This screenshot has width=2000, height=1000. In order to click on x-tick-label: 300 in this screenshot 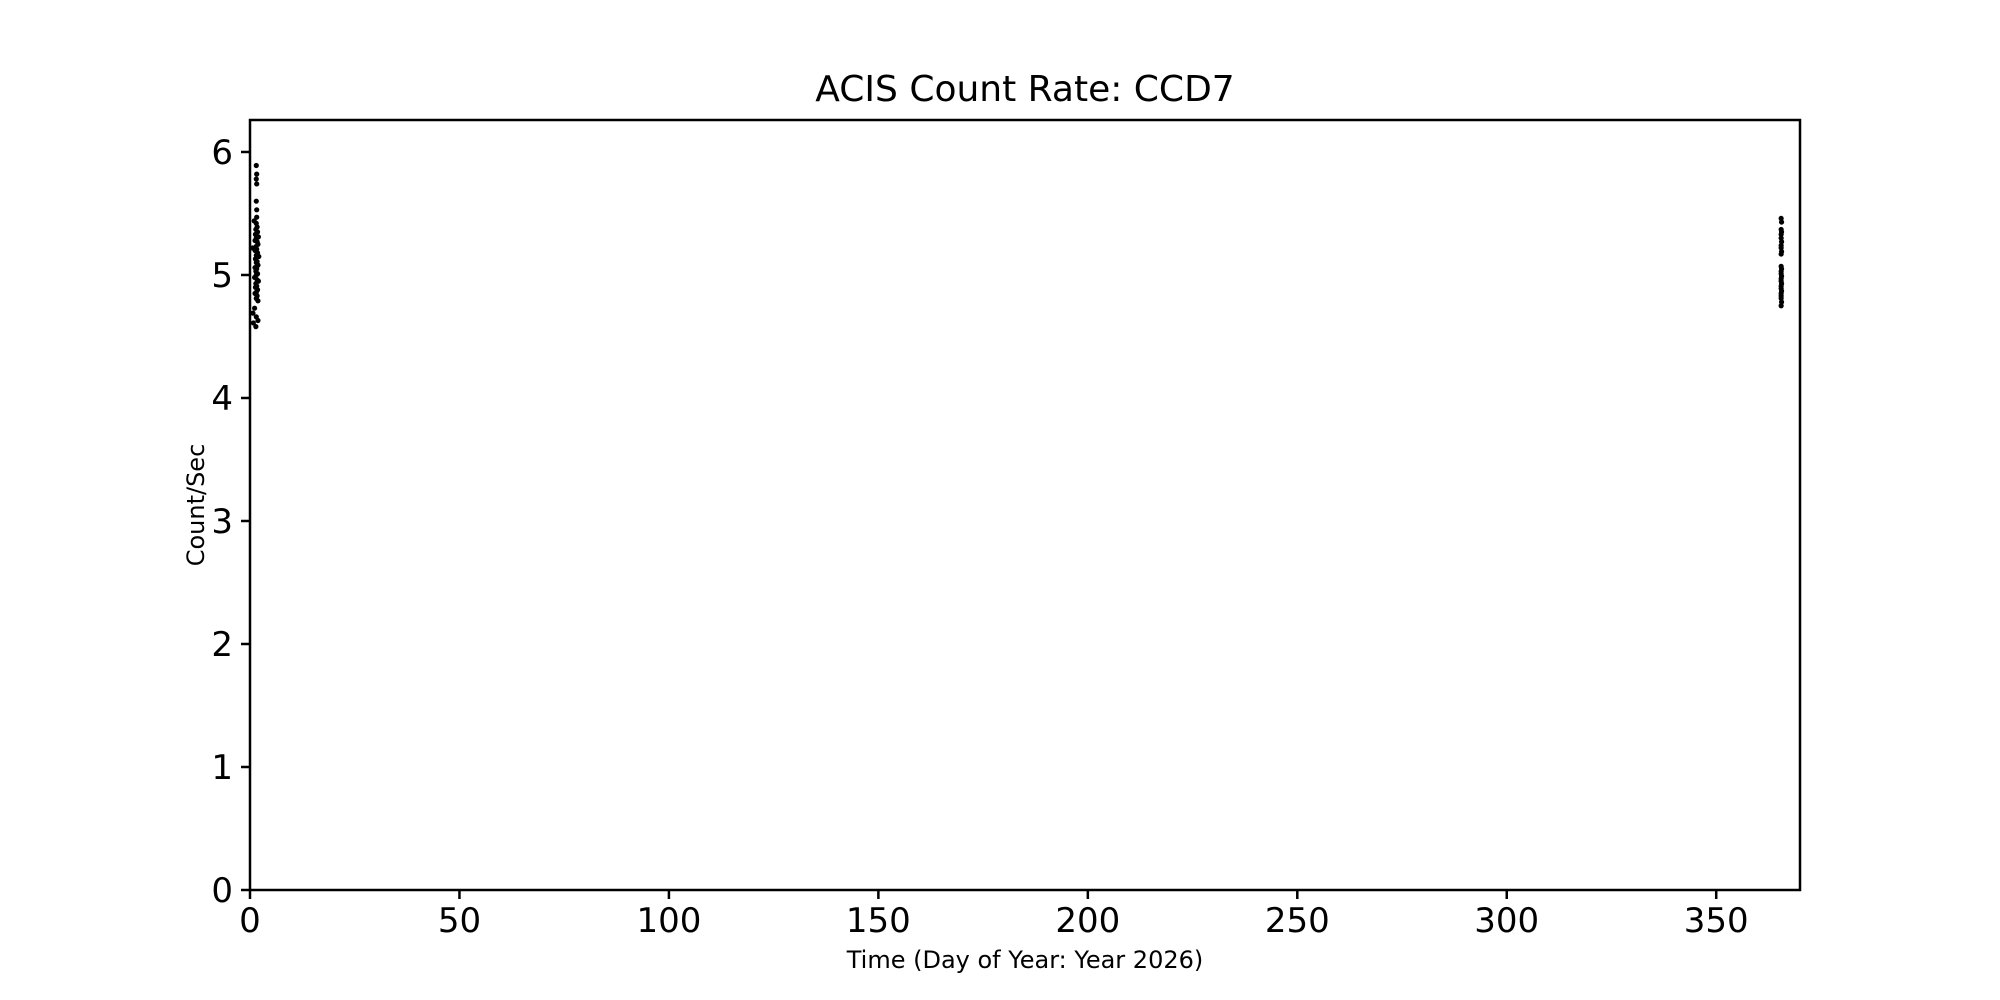, I will do `click(1506, 921)`.